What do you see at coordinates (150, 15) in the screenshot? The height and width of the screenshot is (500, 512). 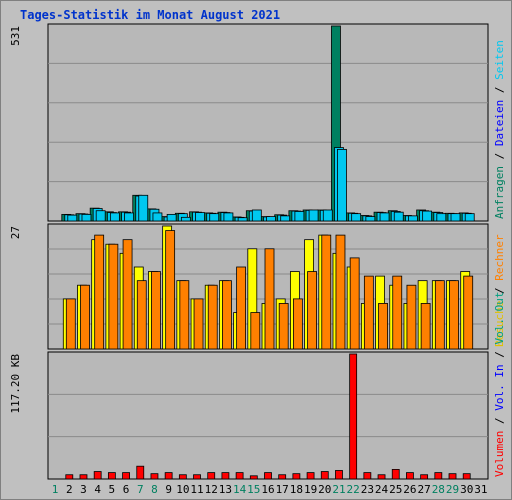 I see `chart-title: Tages-Statistik im Monat August 2021` at bounding box center [150, 15].